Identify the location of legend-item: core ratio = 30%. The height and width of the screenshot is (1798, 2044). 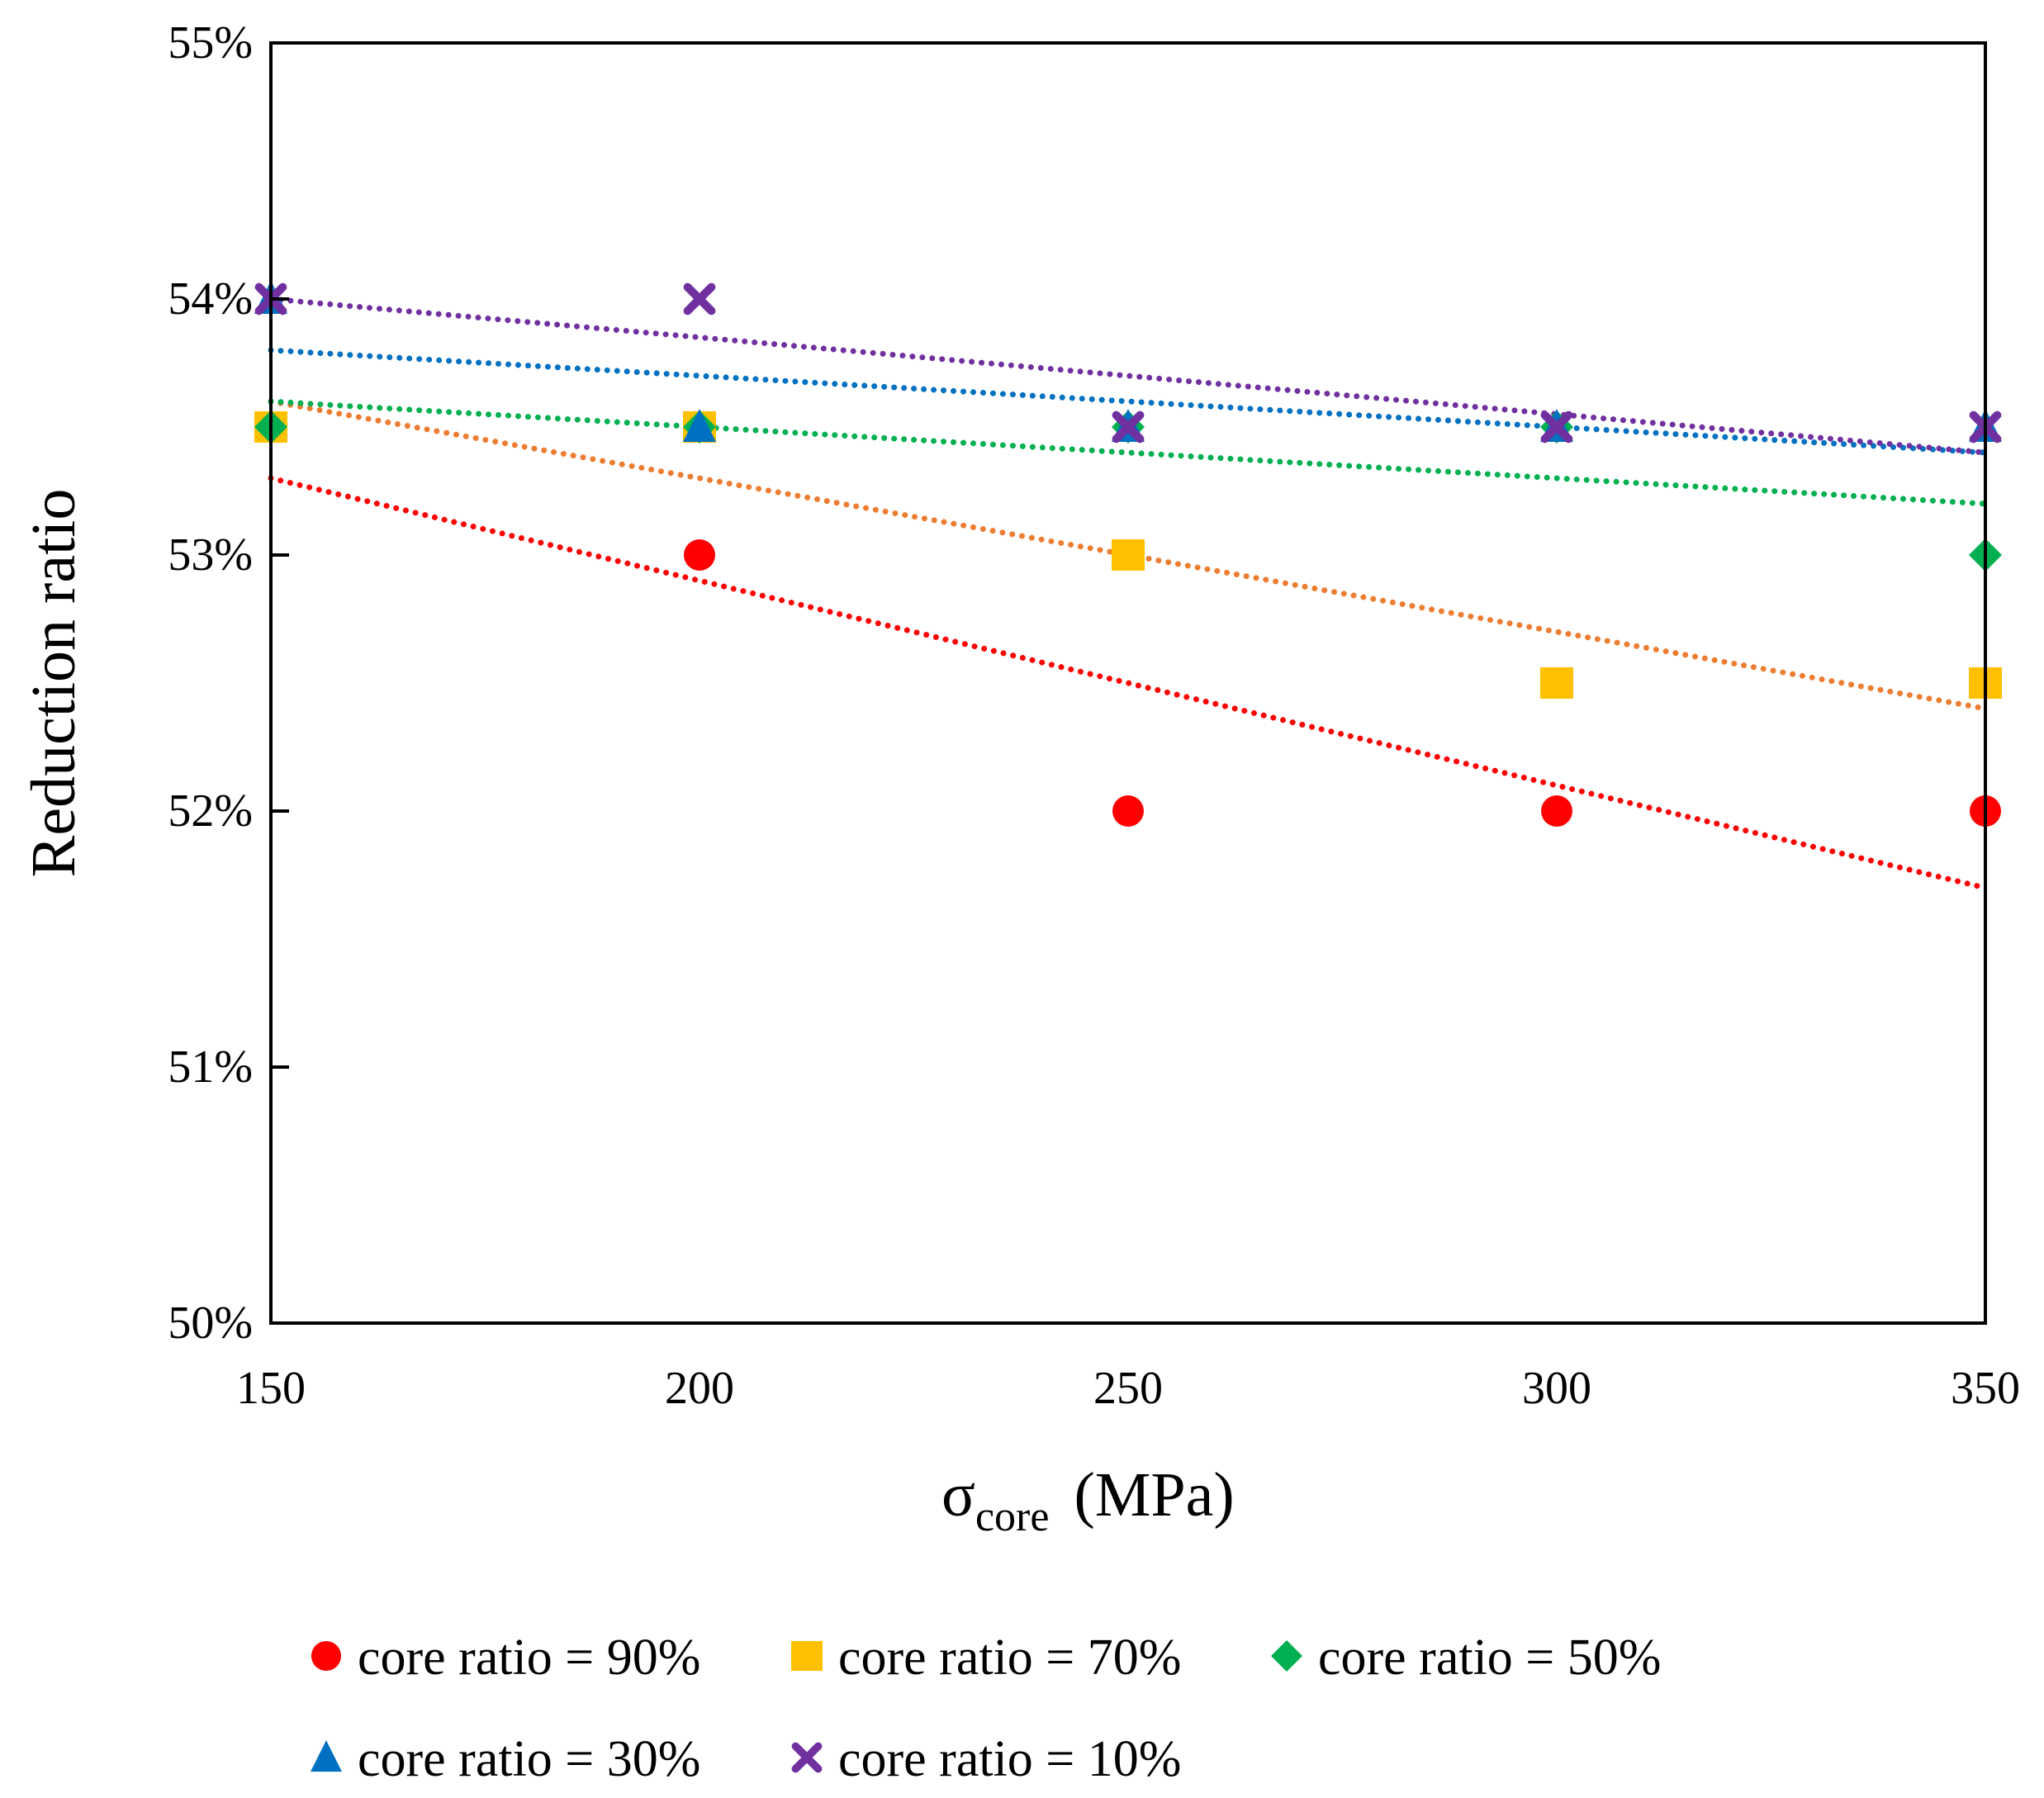
(506, 1759).